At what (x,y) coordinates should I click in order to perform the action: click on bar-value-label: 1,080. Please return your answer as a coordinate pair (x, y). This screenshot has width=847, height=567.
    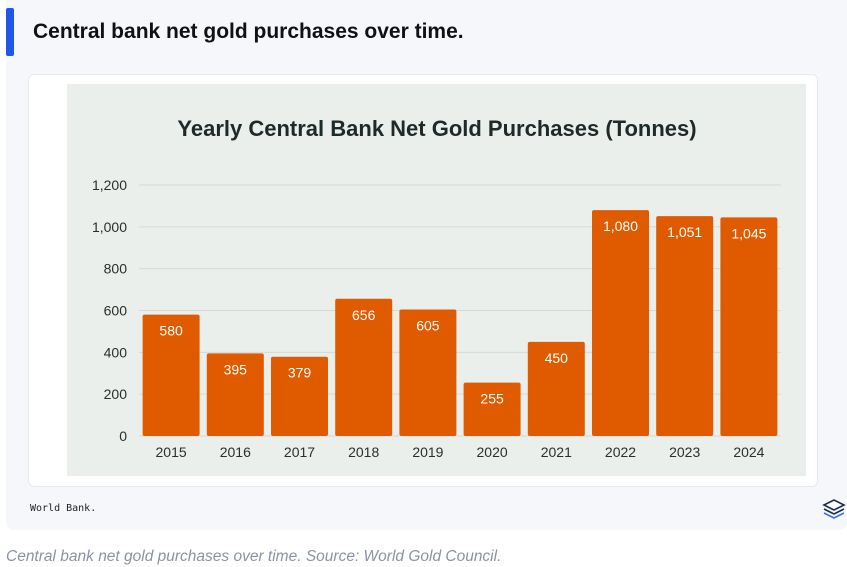
    Looking at the image, I should click on (620, 226).